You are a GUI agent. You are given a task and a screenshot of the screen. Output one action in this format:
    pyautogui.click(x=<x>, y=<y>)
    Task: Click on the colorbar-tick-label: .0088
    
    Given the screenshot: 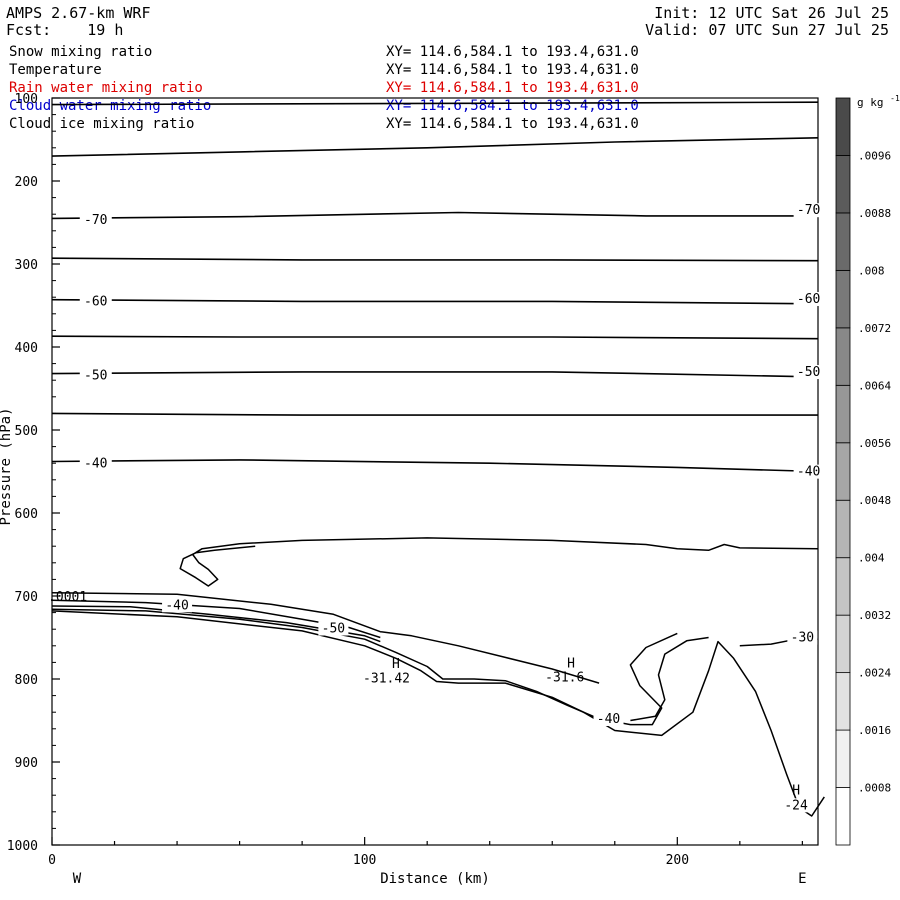 What is the action you would take?
    pyautogui.click(x=874, y=213)
    